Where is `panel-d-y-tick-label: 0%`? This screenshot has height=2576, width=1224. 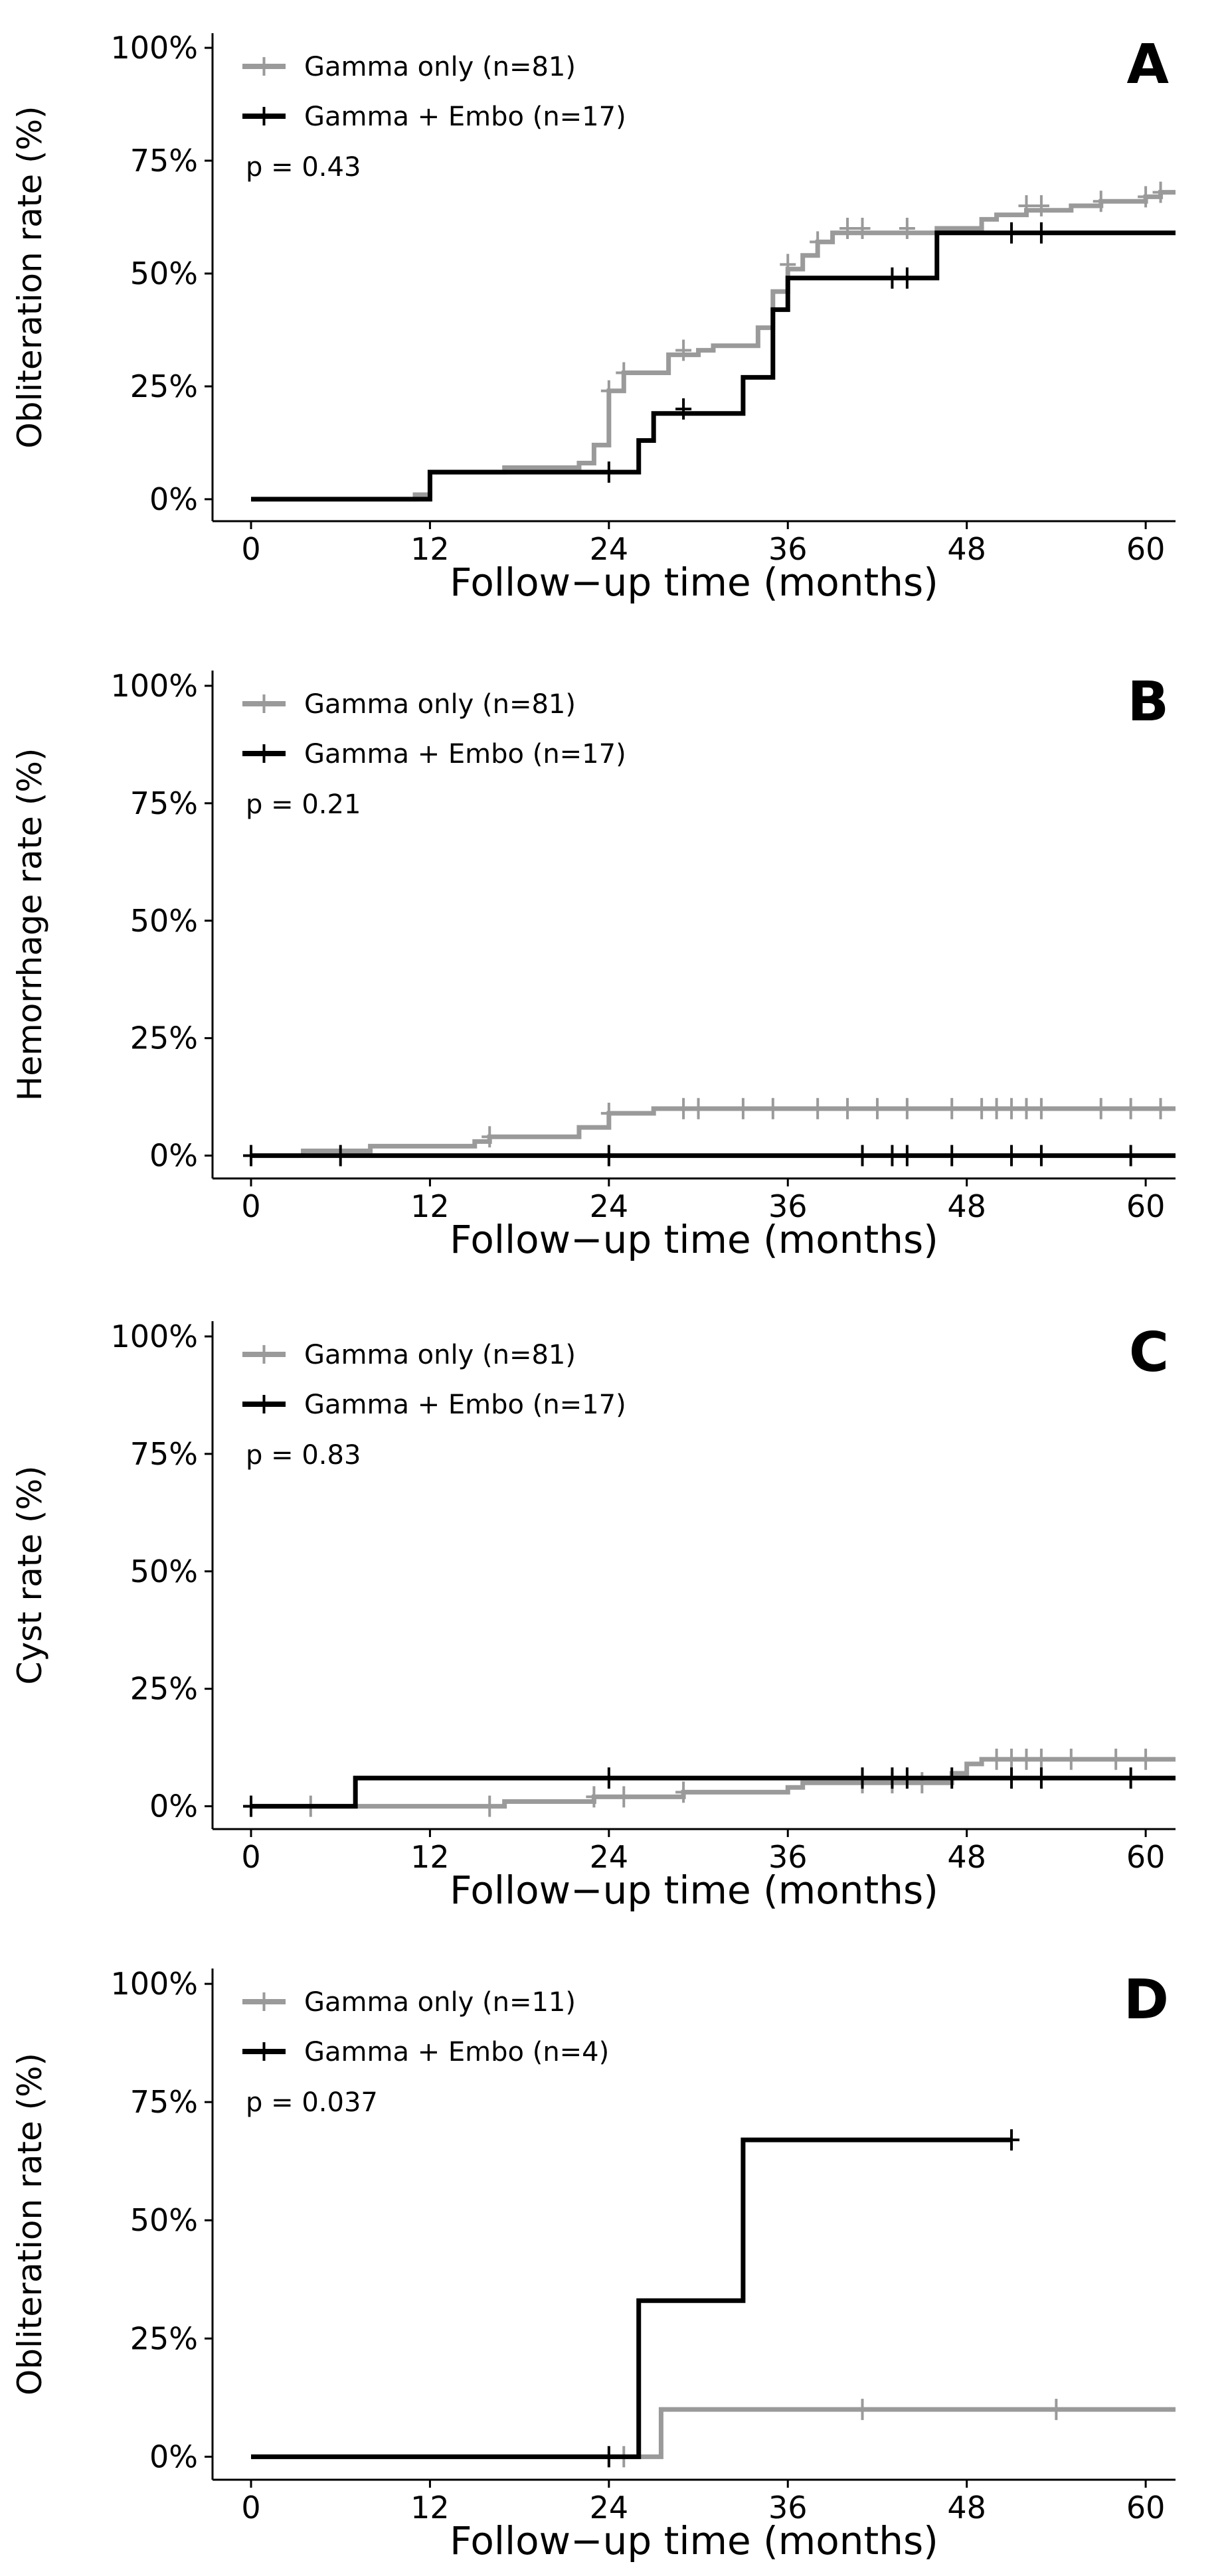 panel-d-y-tick-label: 0% is located at coordinates (173, 2456).